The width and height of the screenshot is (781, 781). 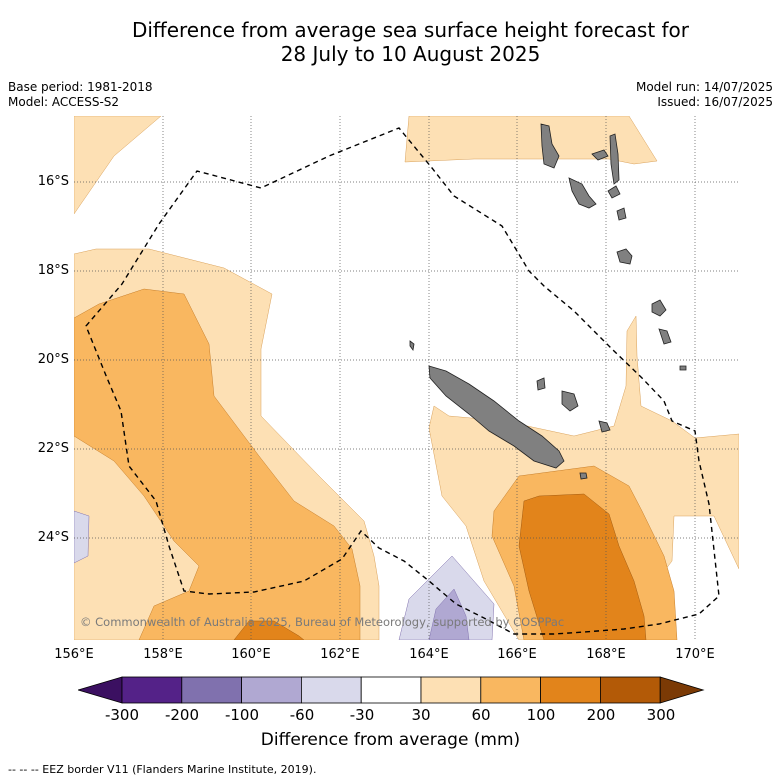 I want to click on lon-label-162e: 162°E, so click(x=340, y=654).